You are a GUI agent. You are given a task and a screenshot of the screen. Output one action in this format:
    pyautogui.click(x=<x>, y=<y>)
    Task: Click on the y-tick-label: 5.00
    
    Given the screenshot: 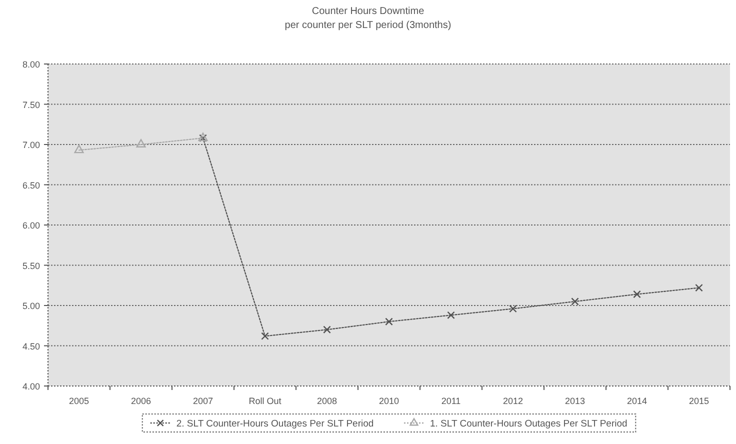 What is the action you would take?
    pyautogui.click(x=31, y=306)
    